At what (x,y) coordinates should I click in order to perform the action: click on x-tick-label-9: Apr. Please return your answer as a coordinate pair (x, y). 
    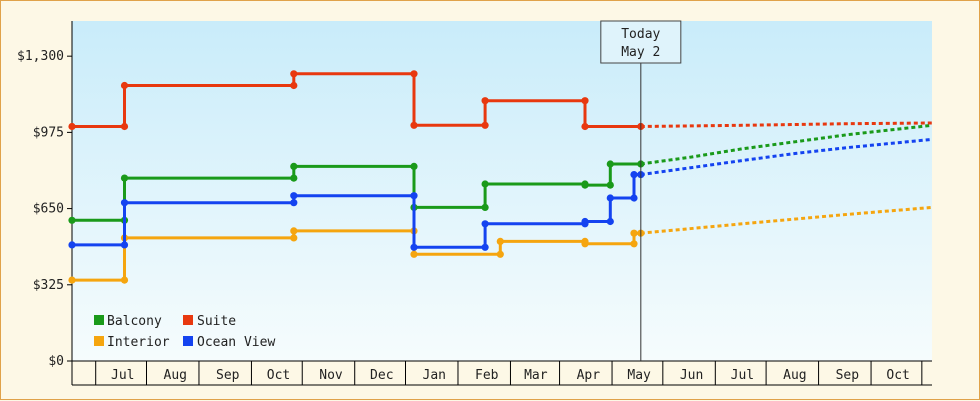
    Looking at the image, I should click on (589, 375).